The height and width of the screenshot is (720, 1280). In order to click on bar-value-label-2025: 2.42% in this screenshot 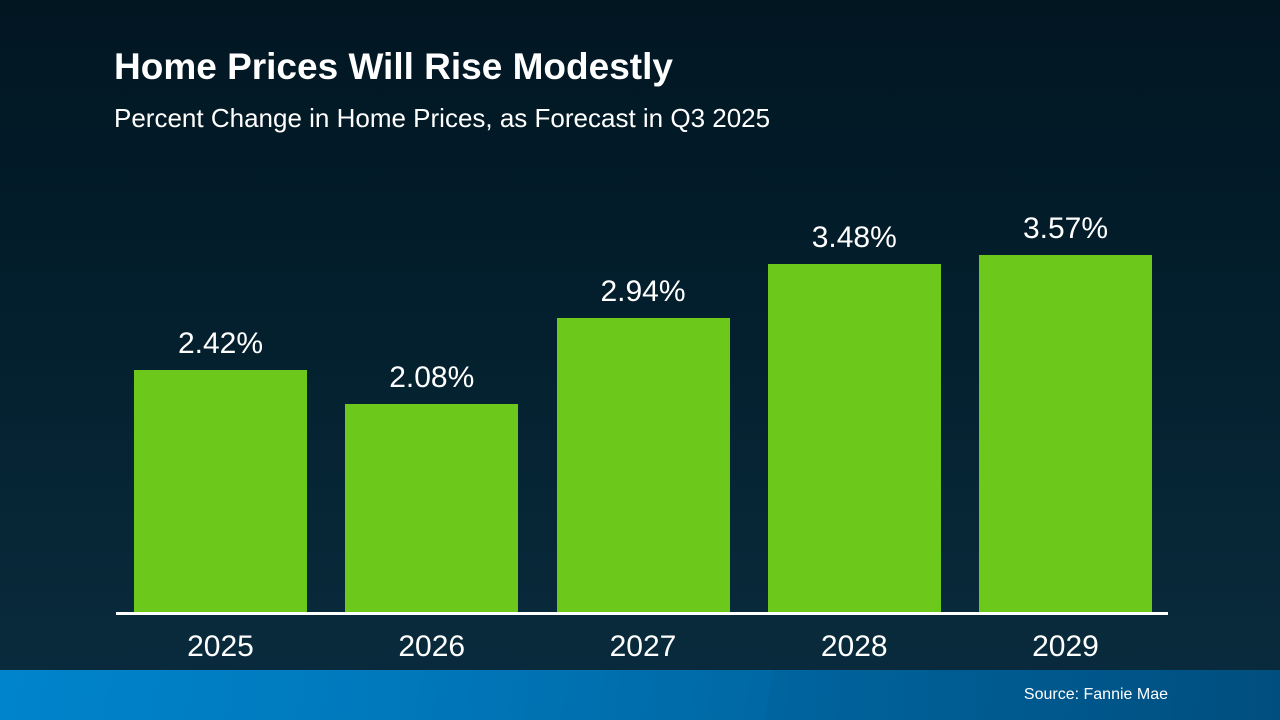, I will do `click(220, 343)`.